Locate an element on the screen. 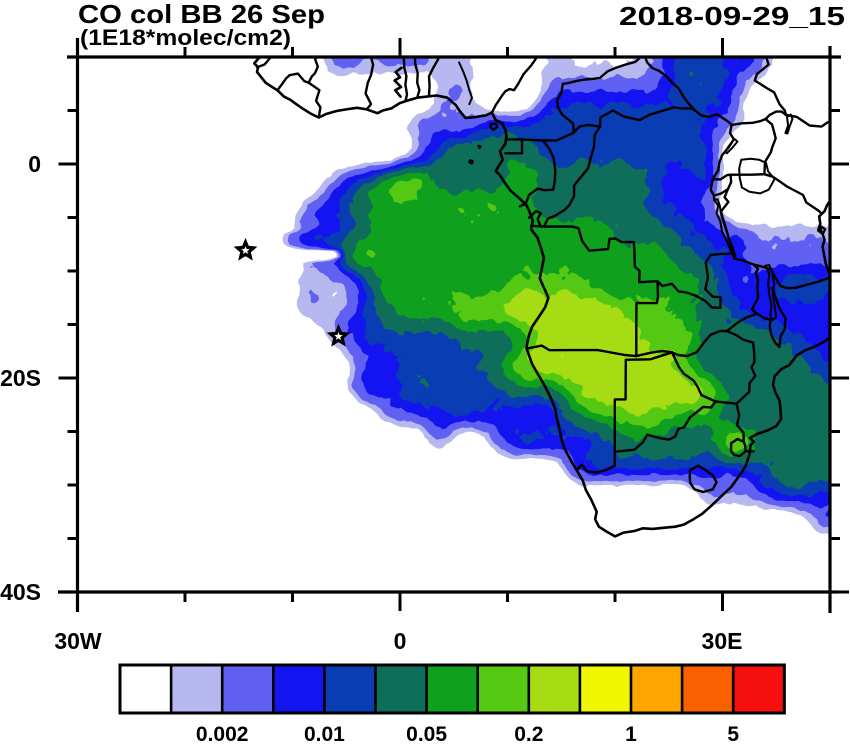 The height and width of the screenshot is (750, 850). svg-text: 2018-09-29_15 is located at coordinates (732, 16).